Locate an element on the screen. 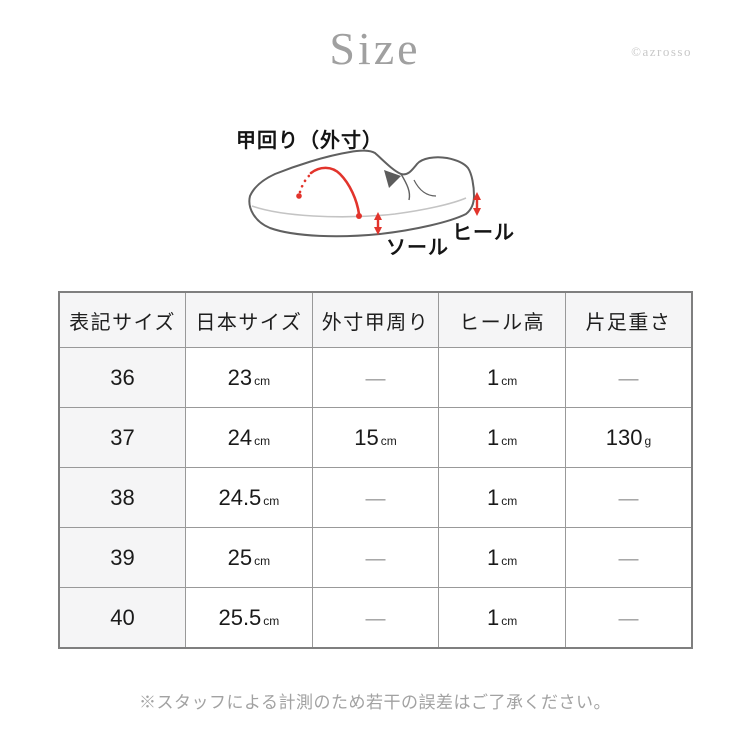 Image resolution: width=750 pixels, height=750 pixels. shoe-opening-shadow is located at coordinates (392, 179).